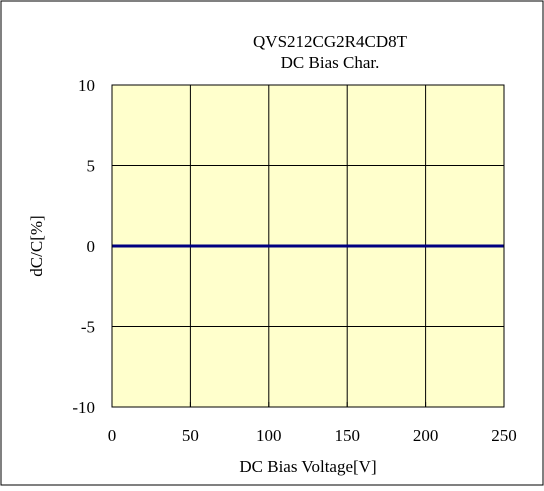 The image size is (544, 491). I want to click on chart-title: QVS212CG2R4CD8T, so click(330, 41).